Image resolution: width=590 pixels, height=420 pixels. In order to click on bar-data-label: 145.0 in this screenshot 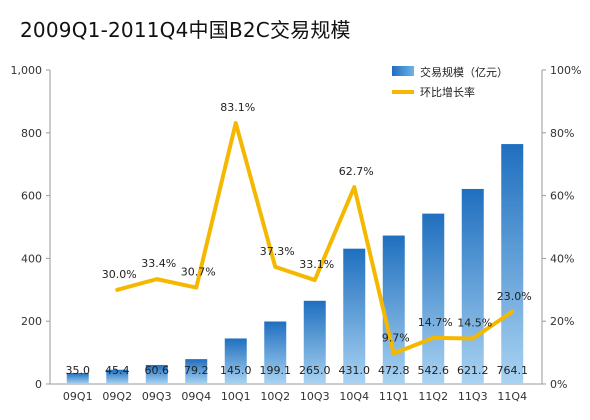, I will do `click(236, 370)`.